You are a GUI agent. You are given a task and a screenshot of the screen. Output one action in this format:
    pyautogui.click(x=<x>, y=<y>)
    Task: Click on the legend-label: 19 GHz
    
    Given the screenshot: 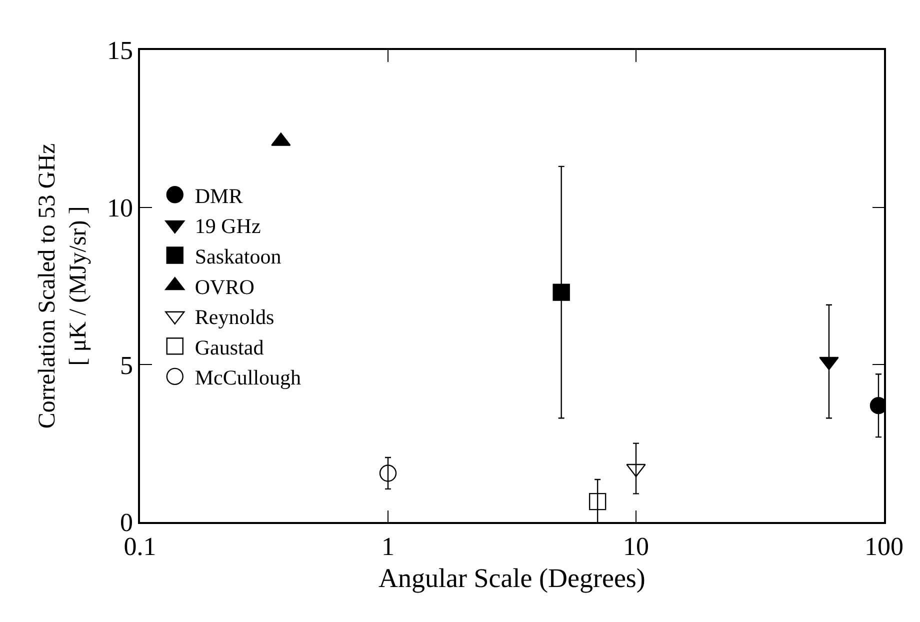 What is the action you would take?
    pyautogui.click(x=227, y=226)
    